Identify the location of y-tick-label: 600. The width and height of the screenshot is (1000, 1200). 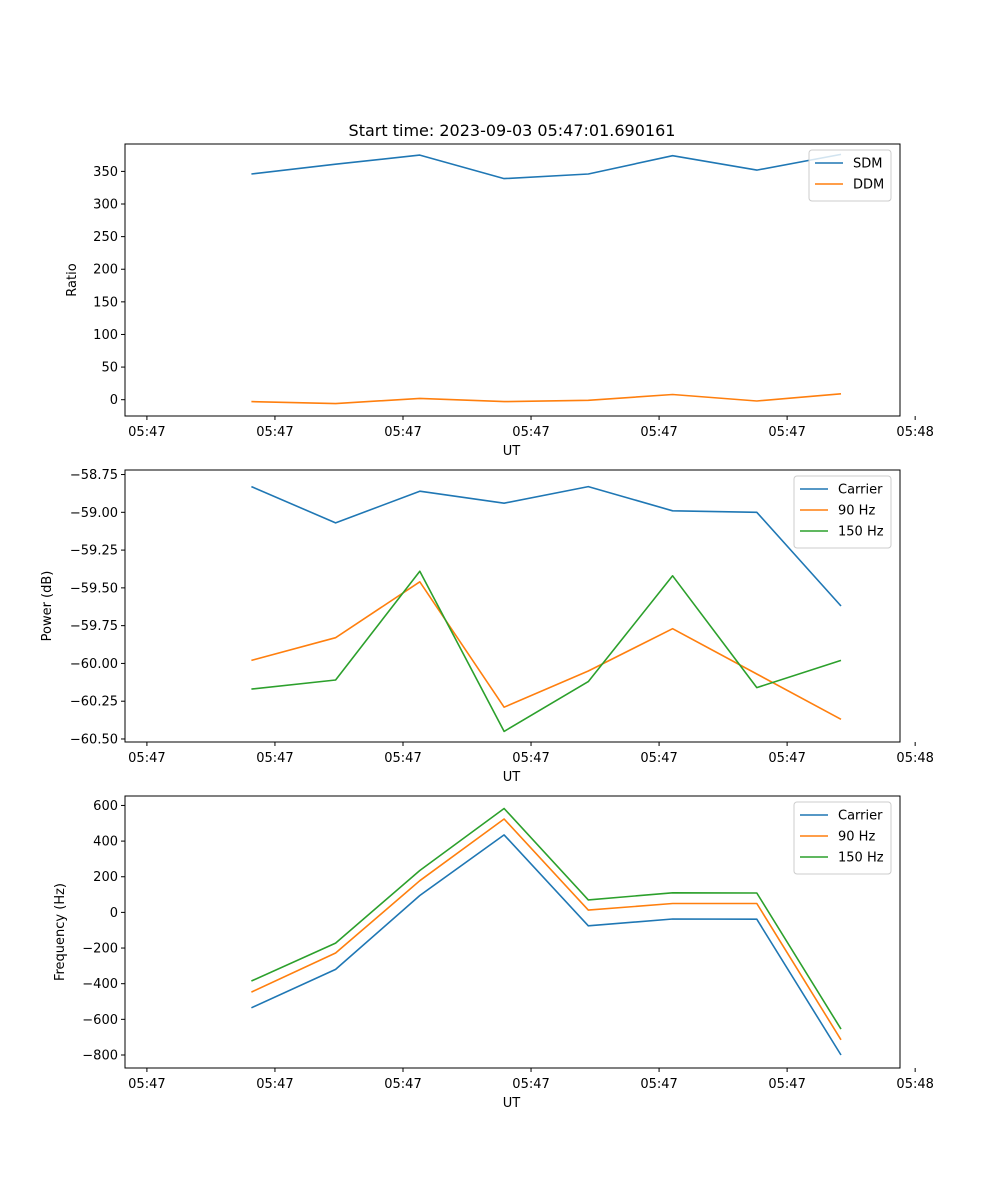
(105, 806).